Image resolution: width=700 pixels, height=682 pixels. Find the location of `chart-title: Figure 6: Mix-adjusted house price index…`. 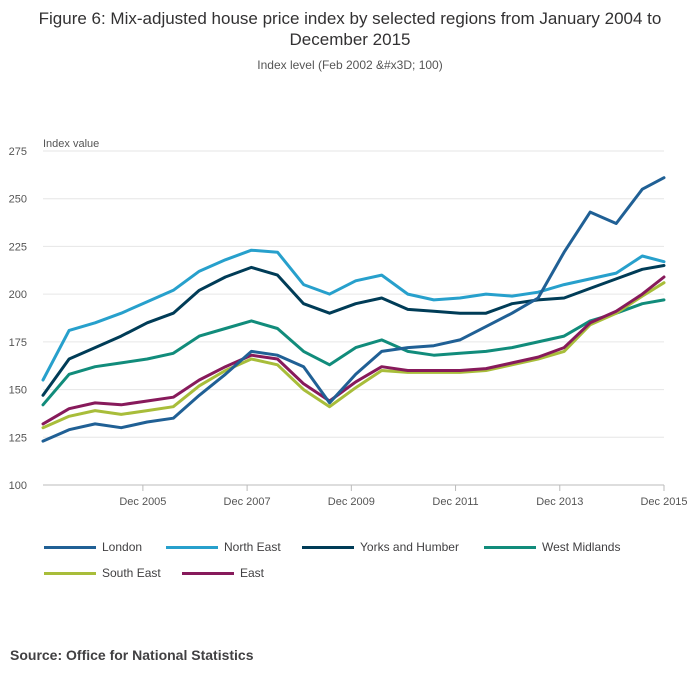

chart-title: Figure 6: Mix-adjusted house price index… is located at coordinates (350, 29).